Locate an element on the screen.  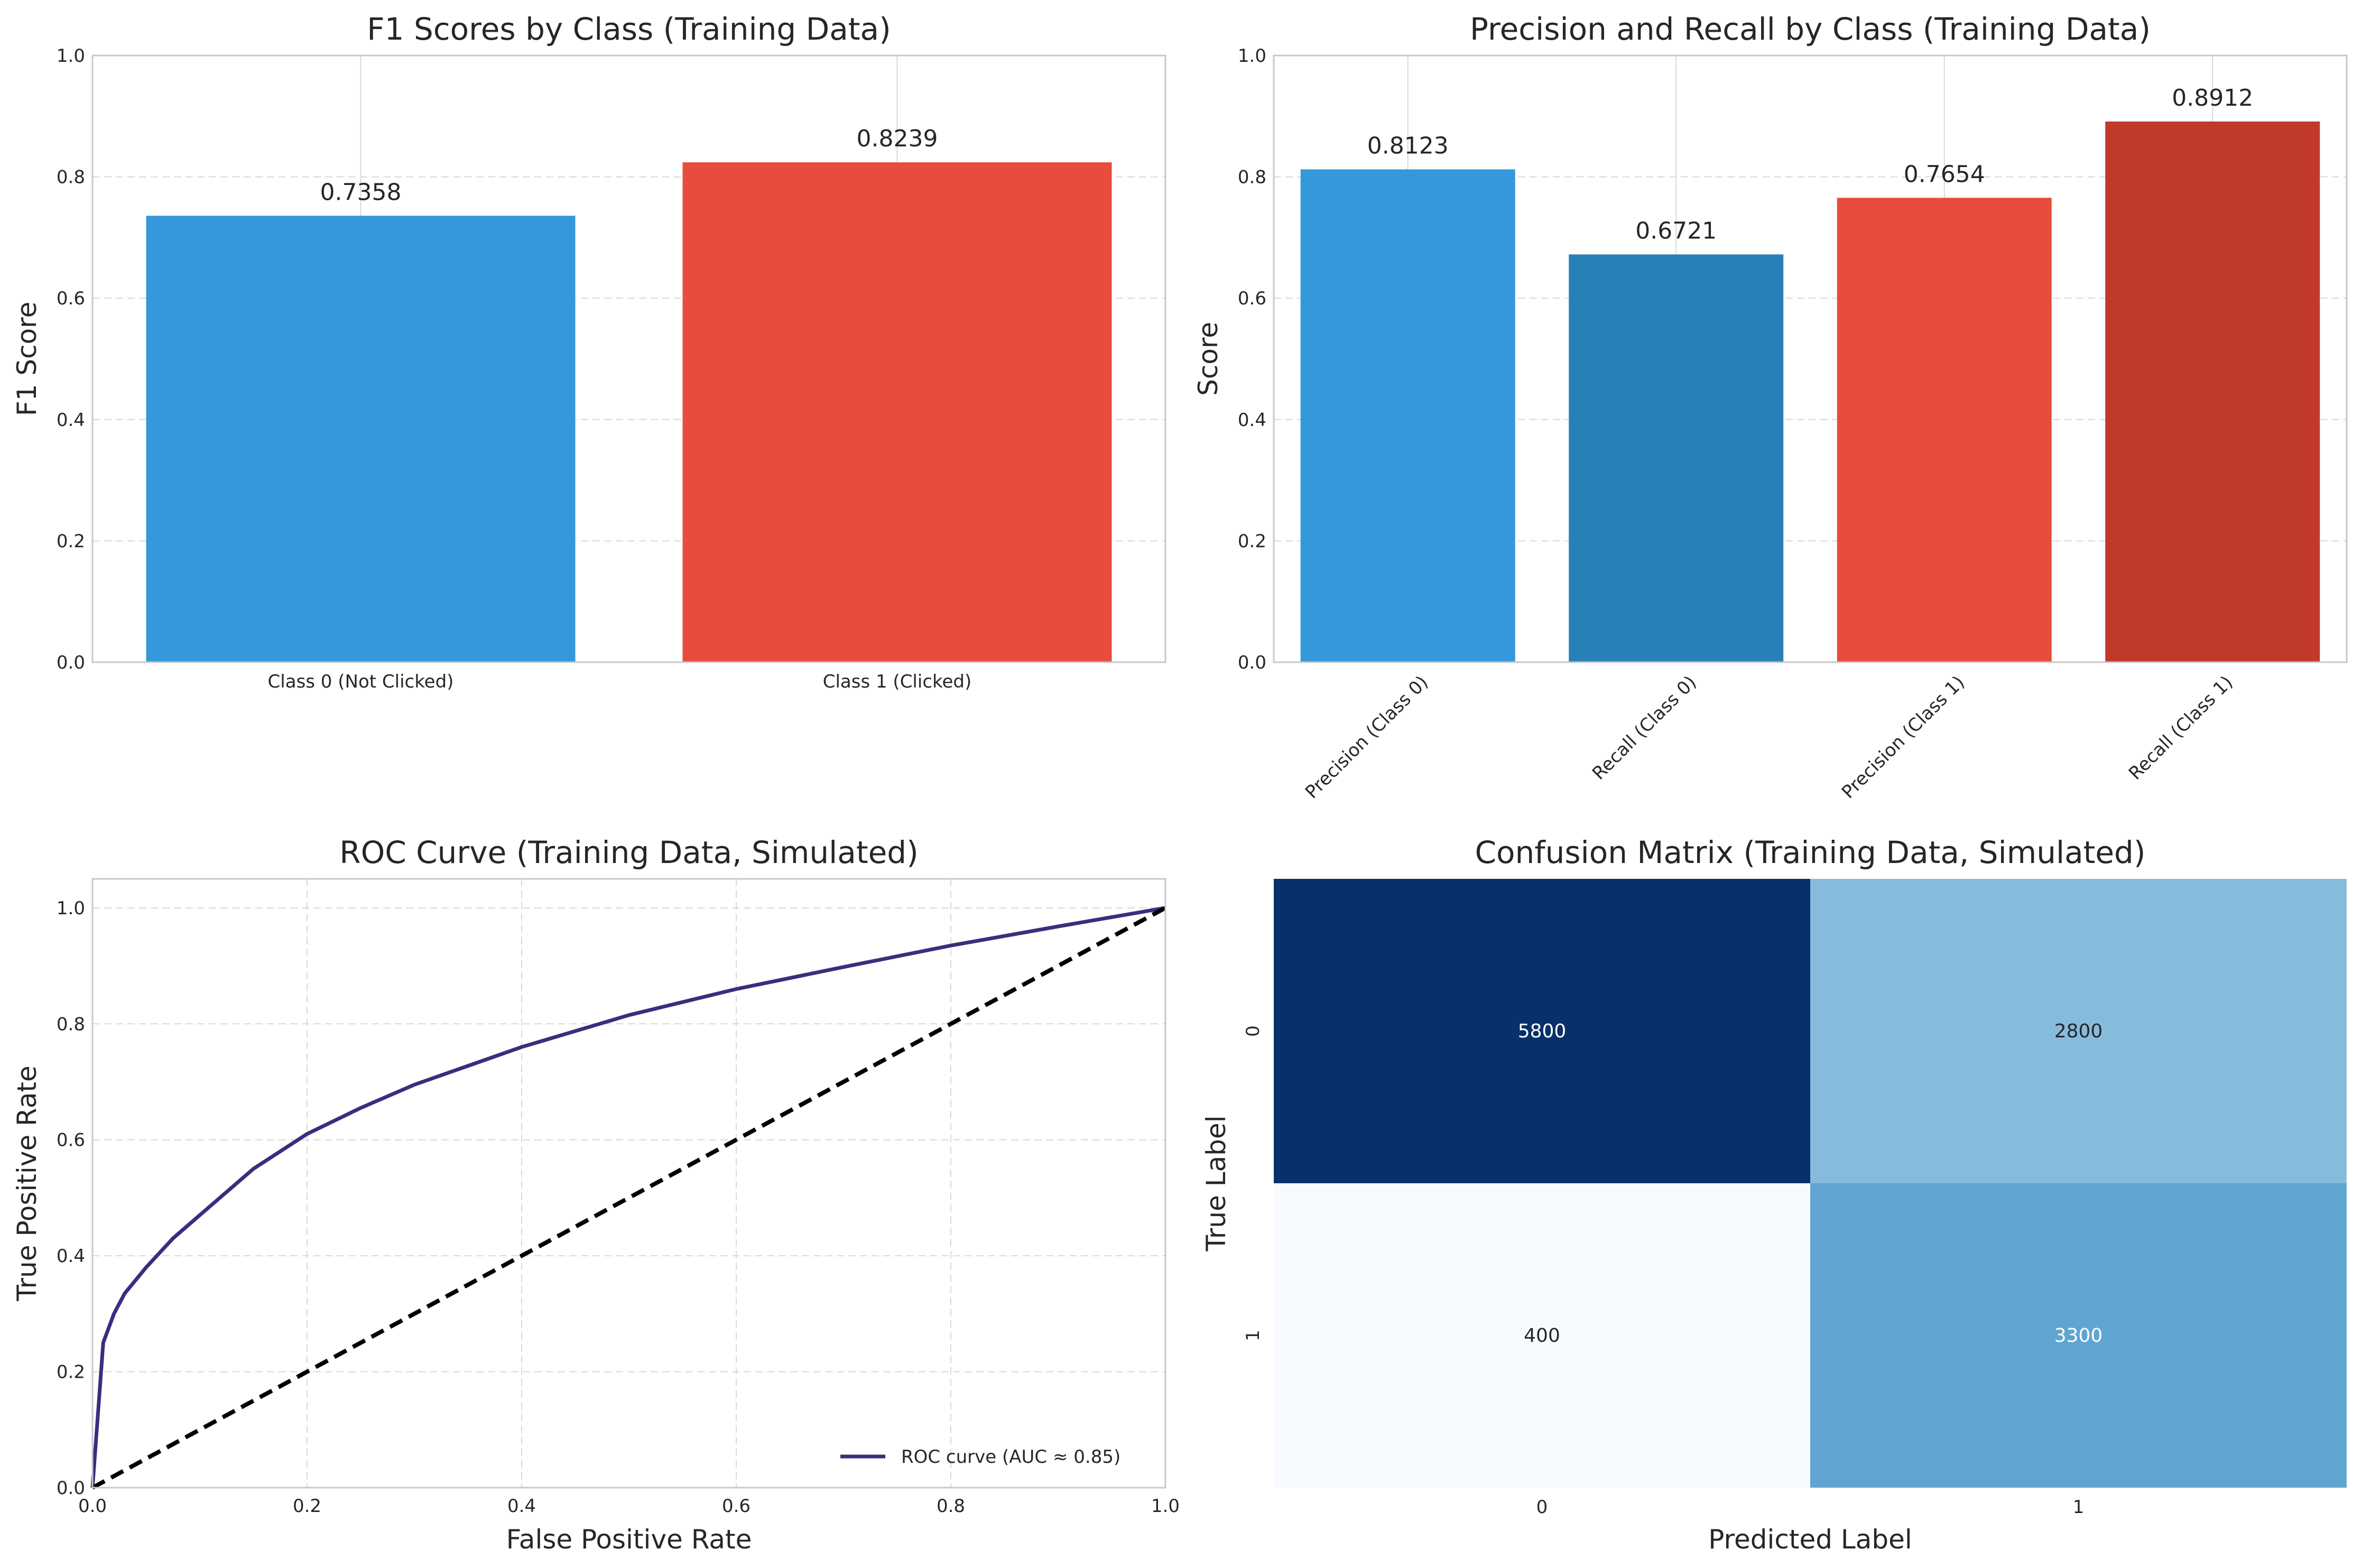
bar-value-label: 0.8912 is located at coordinates (2212, 99).